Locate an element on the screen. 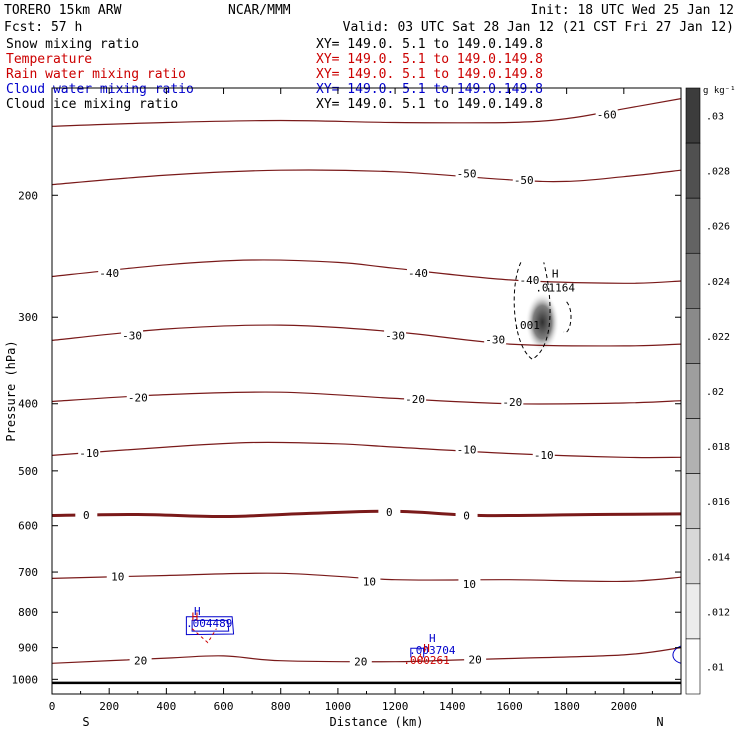 Image resolution: width=740 pixels, height=740 pixels. temperature-label: 0 is located at coordinates (86, 515).